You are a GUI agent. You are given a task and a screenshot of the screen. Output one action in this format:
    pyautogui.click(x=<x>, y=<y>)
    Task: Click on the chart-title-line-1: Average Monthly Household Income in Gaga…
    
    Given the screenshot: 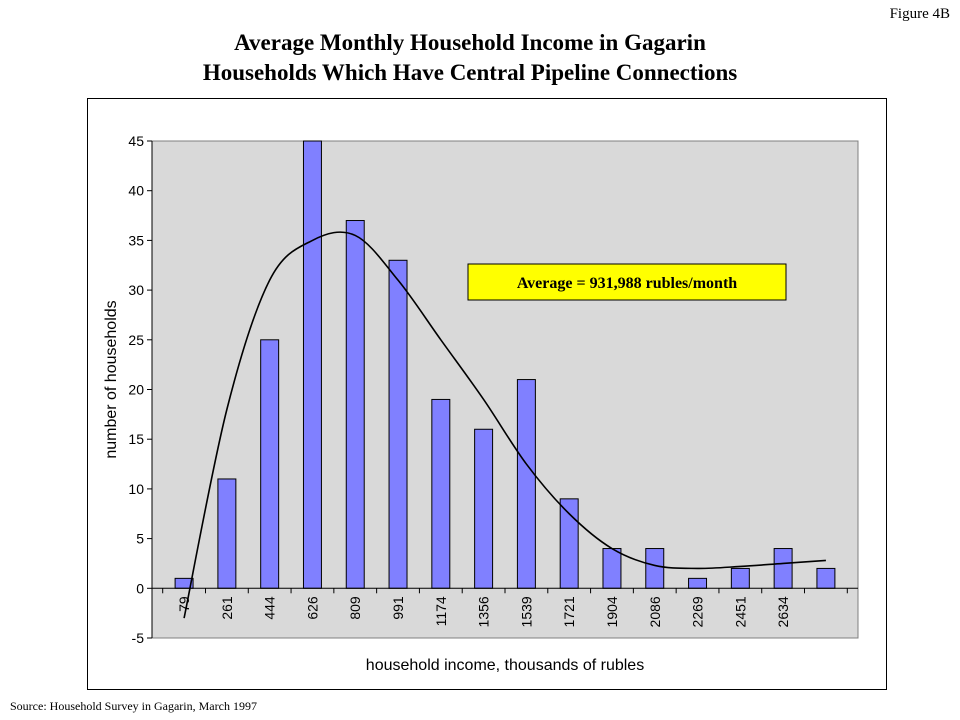 What is the action you would take?
    pyautogui.click(x=470, y=42)
    